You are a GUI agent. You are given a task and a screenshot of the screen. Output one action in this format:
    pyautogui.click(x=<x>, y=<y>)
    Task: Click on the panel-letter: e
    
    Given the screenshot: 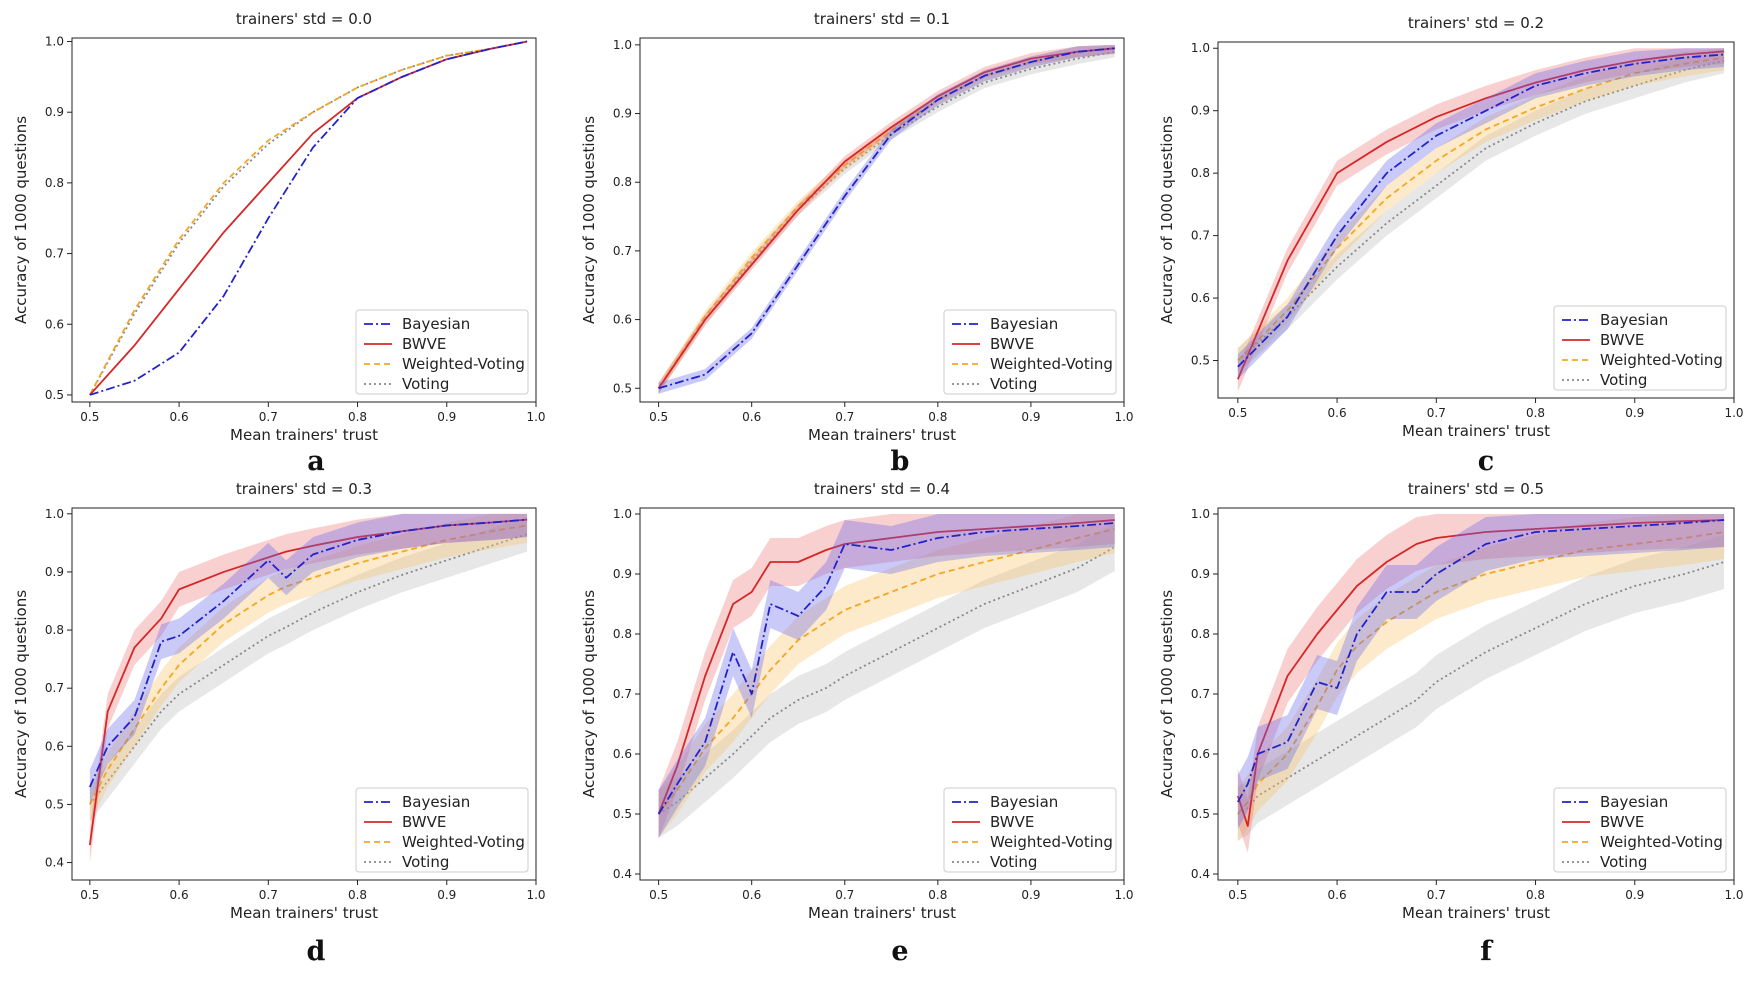 What is the action you would take?
    pyautogui.click(x=899, y=951)
    